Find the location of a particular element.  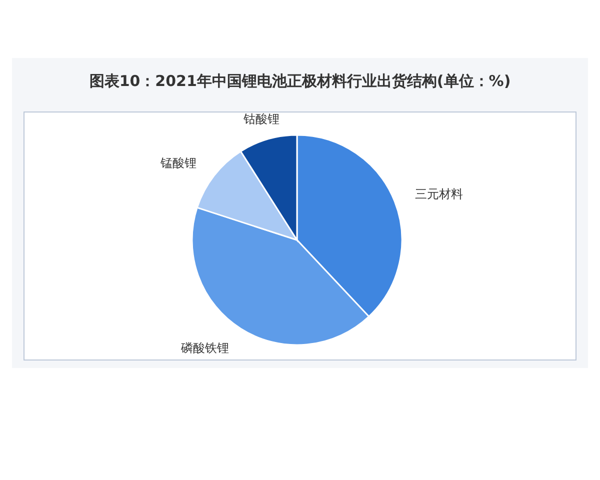

slice-label: 锰酸锂 is located at coordinates (178, 163).